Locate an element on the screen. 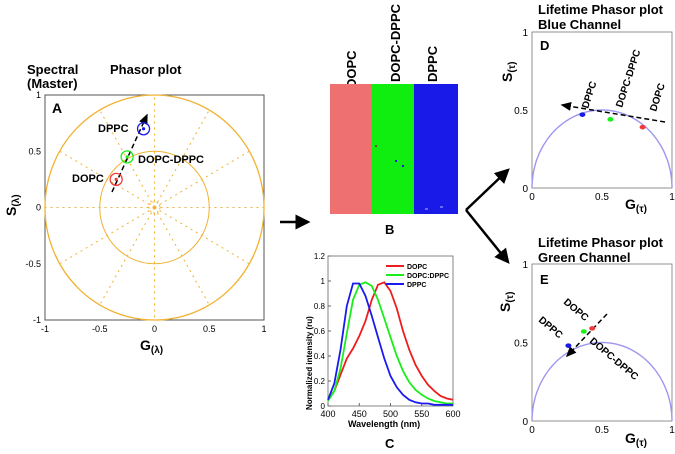 The image size is (675, 454). panel-d-label-dppc: DPPC is located at coordinates (589, 95).